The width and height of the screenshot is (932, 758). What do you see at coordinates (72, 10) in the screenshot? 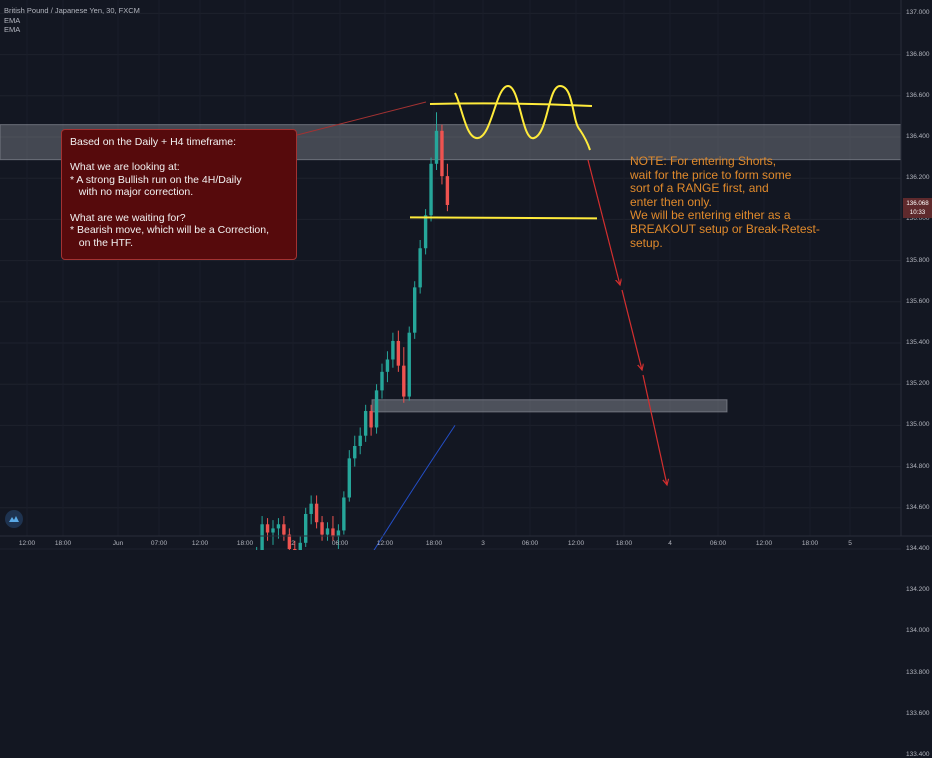
I see `legend-symbol: British Pound / Japanese Yen, 30, FXCM` at bounding box center [72, 10].